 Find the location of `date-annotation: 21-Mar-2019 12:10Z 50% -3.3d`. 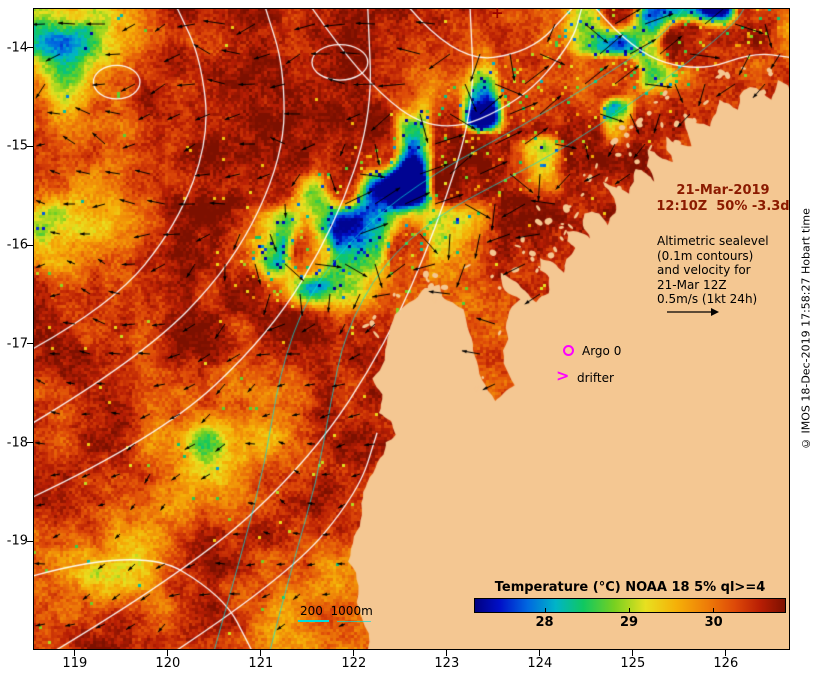

date-annotation: 21-Mar-2019 12:10Z 50% -3.3d is located at coordinates (723, 199).